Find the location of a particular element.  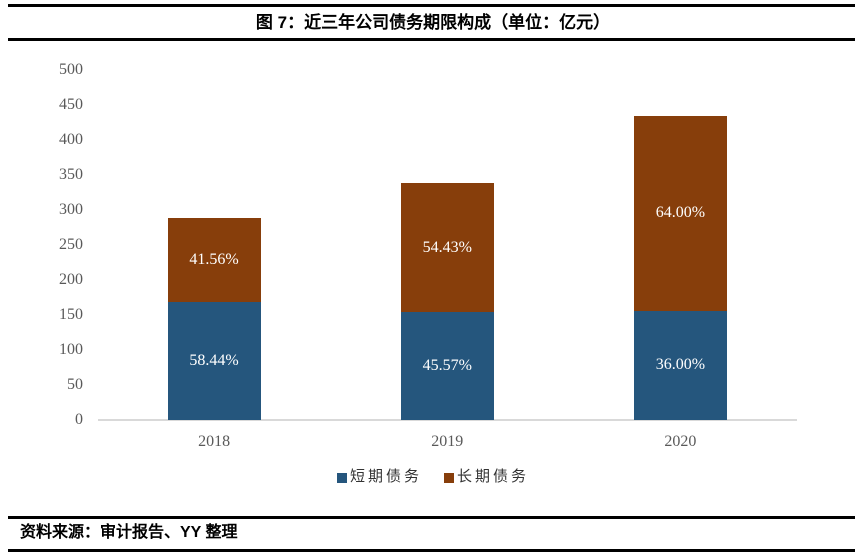

x-axis-category-label: 2019 is located at coordinates (447, 441).